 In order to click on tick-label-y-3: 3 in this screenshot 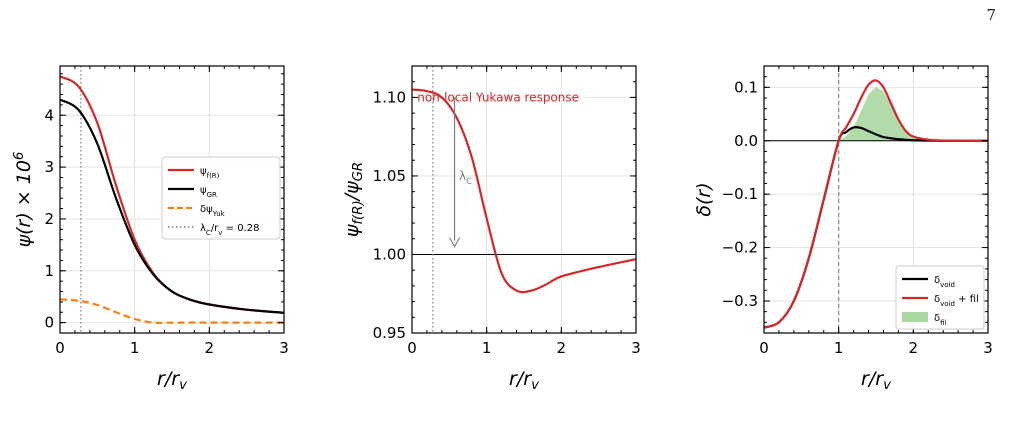, I will do `click(49, 167)`.